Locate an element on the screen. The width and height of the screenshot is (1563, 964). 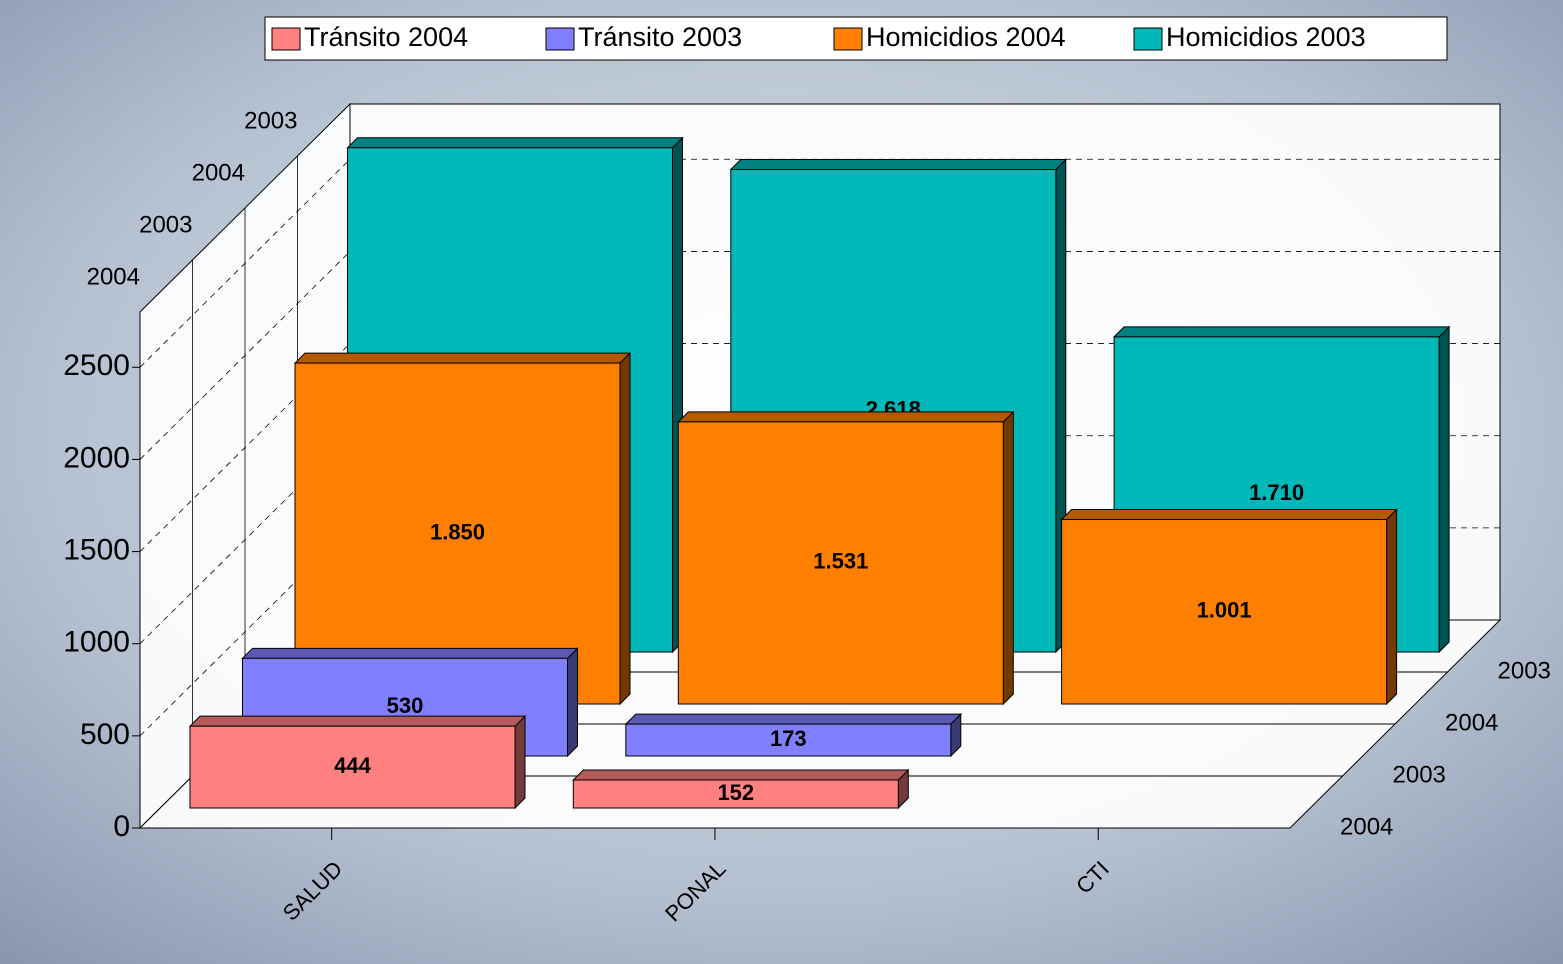
legend-label: Tránsito 2004 is located at coordinates (386, 37).